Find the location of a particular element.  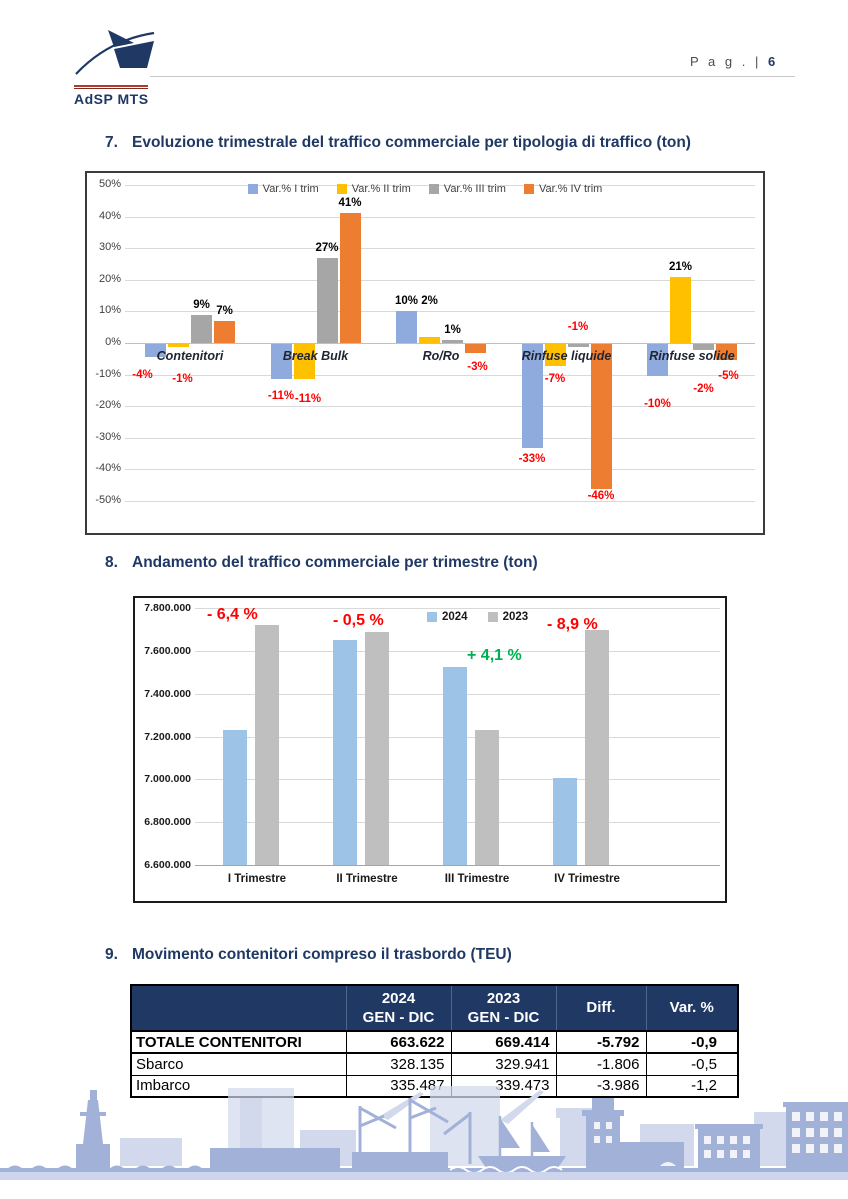

row-label: TOTALE CONTENITORI is located at coordinates (238, 1042).